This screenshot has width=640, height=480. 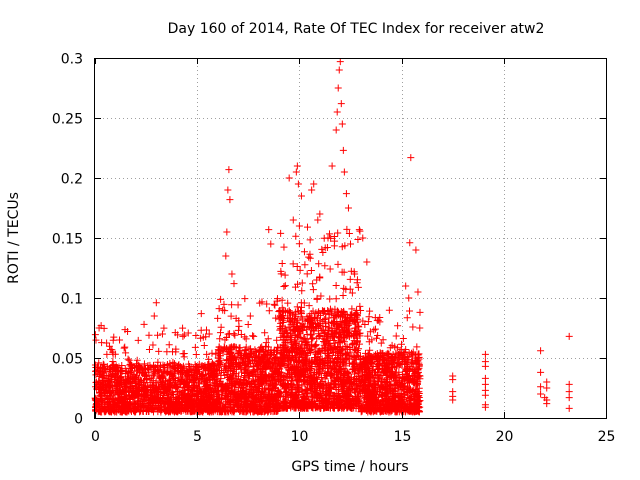 What do you see at coordinates (67, 240) in the screenshot?
I see `y-tick-label: 0.15` at bounding box center [67, 240].